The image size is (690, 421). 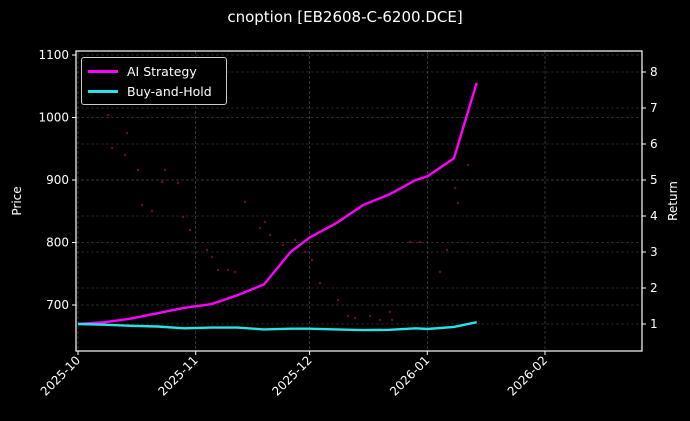 What do you see at coordinates (654, 288) in the screenshot?
I see `right-tick-label: 2` at bounding box center [654, 288].